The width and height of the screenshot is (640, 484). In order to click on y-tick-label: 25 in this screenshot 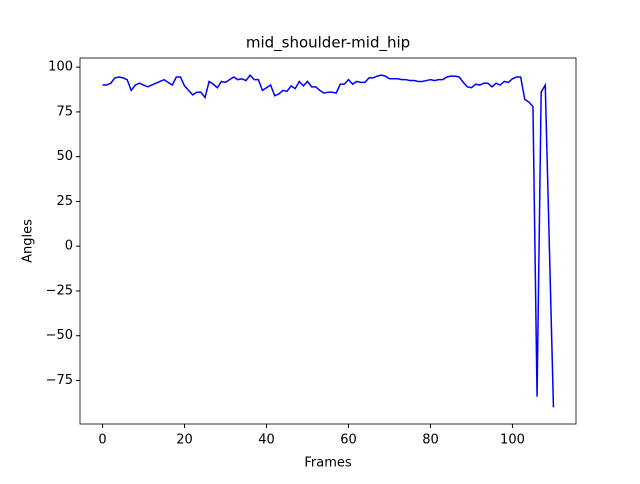, I will do `click(64, 201)`.